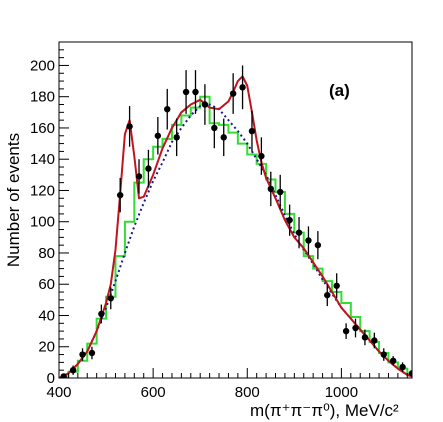 This screenshot has width=443, height=422. What do you see at coordinates (42, 65) in the screenshot?
I see `y-tick-label: 200` at bounding box center [42, 65].